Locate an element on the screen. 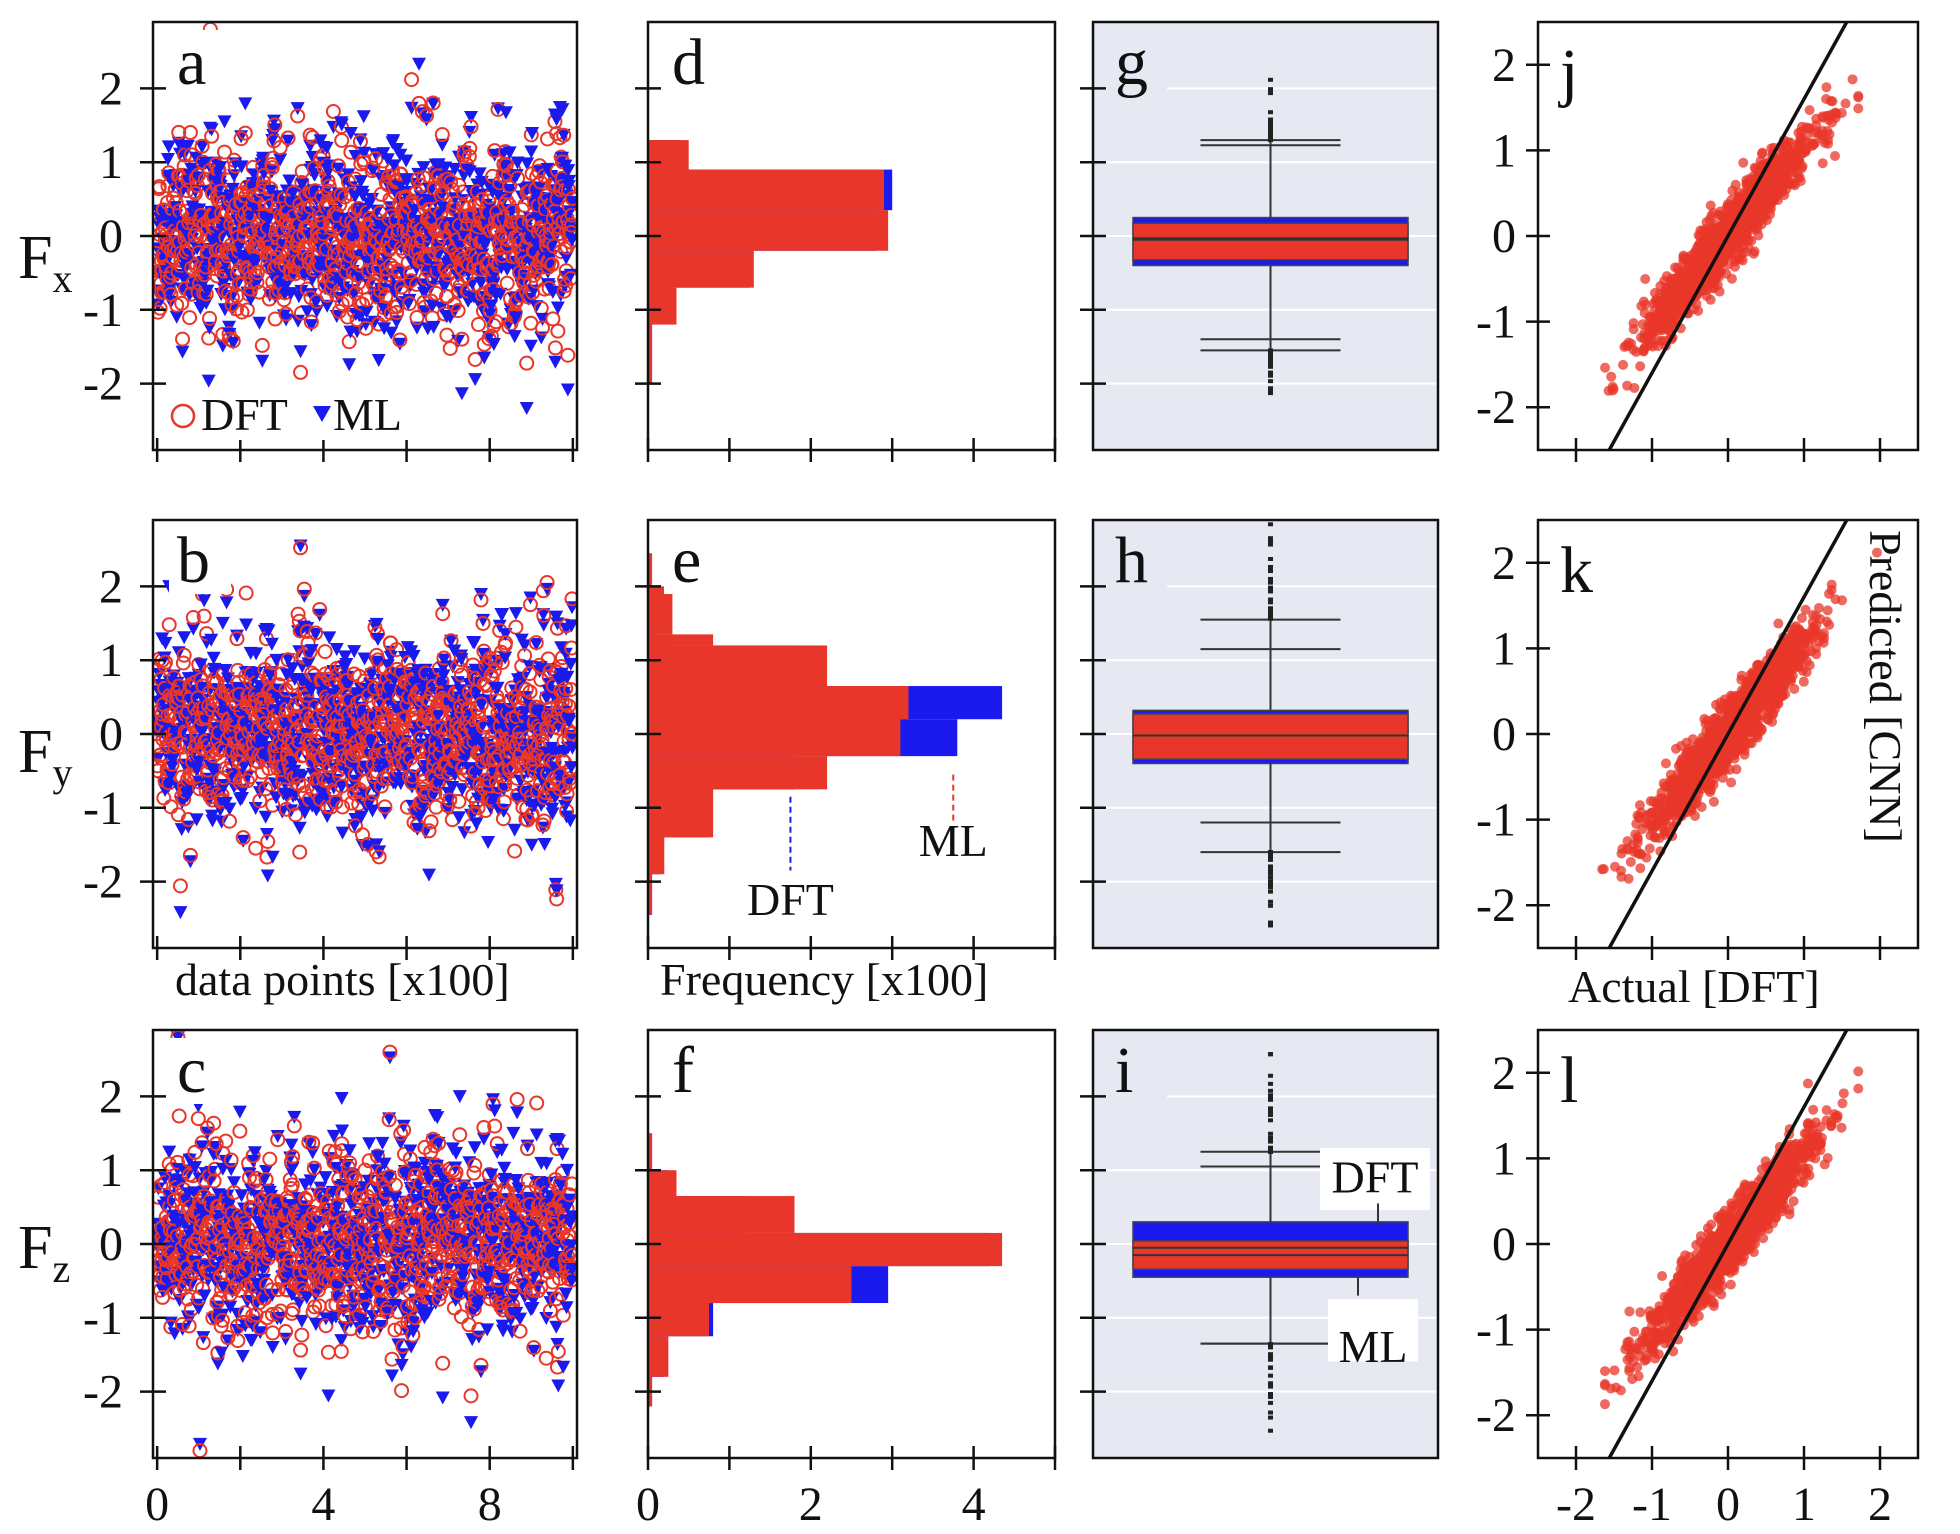  parity-ylabel: Predicted [CNN] is located at coordinates (1885, 686).